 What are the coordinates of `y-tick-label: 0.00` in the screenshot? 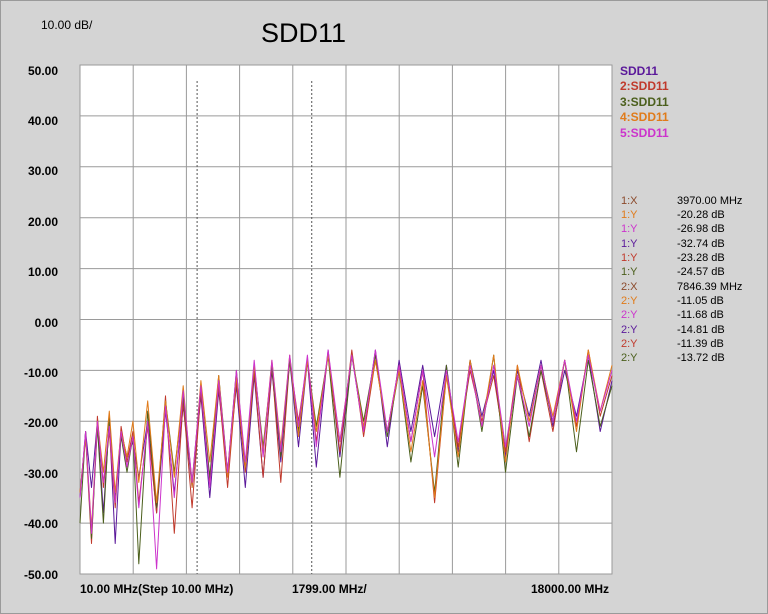 It's located at (46, 323).